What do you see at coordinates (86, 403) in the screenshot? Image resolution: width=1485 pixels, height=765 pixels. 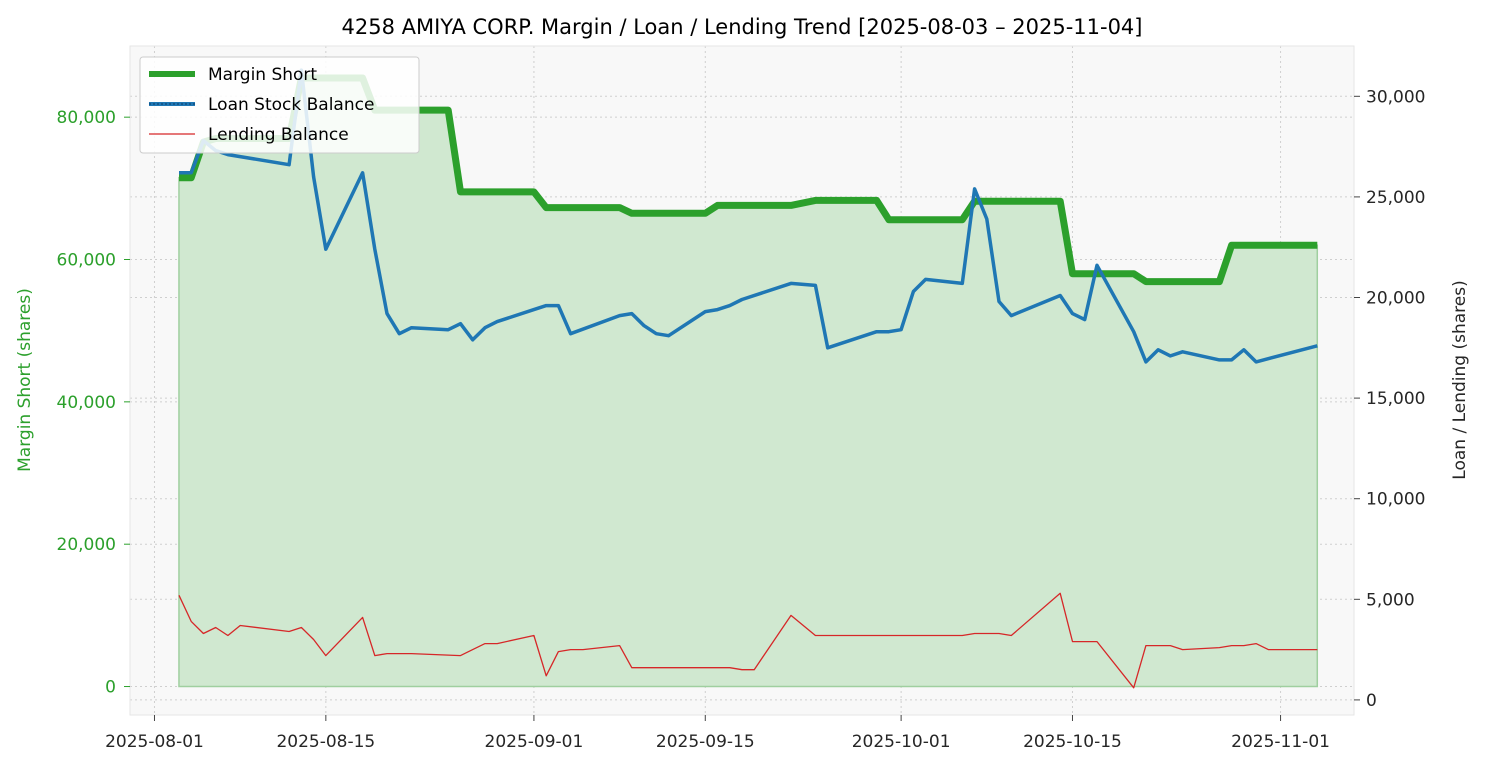 I see `y-left-tick-label: 40,000` at bounding box center [86, 403].